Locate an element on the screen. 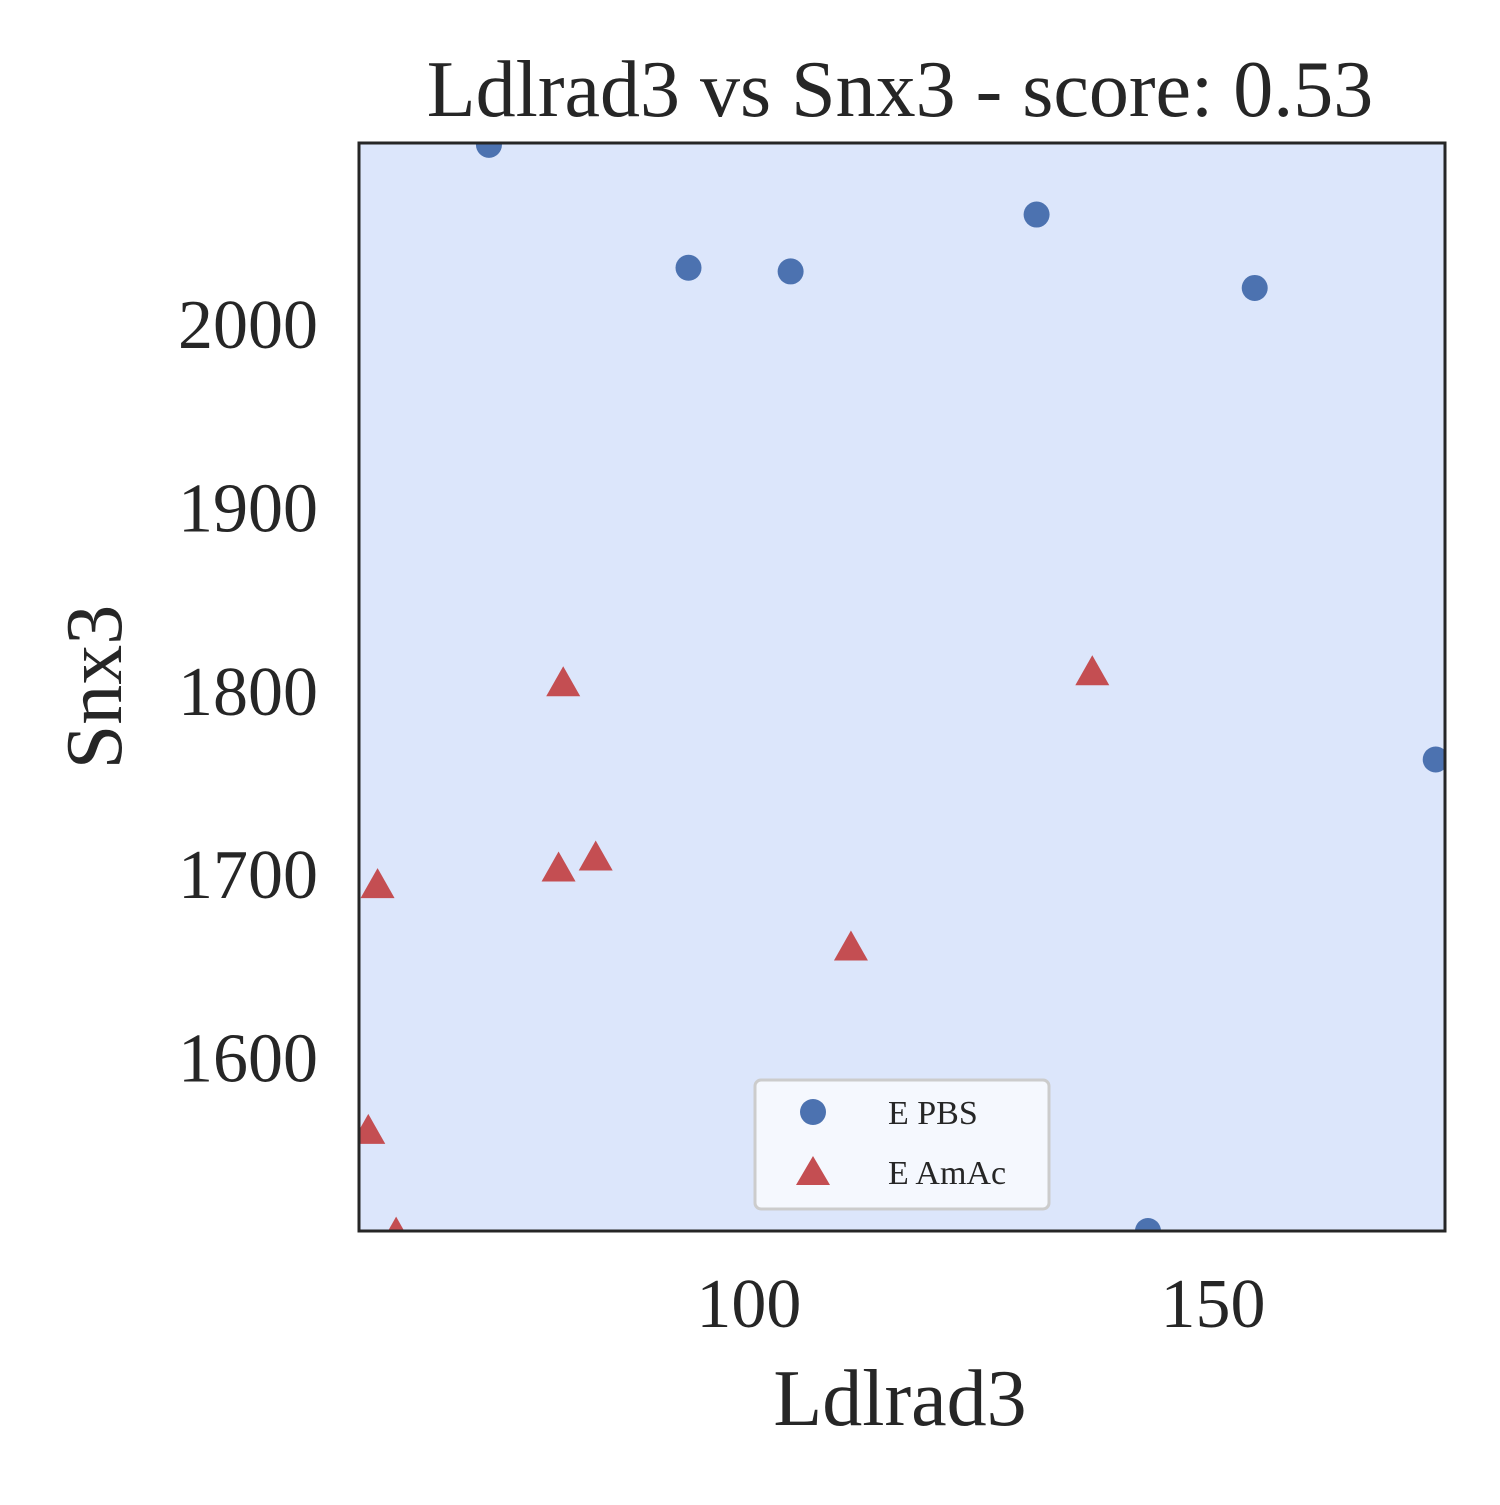  legend-box is located at coordinates (902, 1144).